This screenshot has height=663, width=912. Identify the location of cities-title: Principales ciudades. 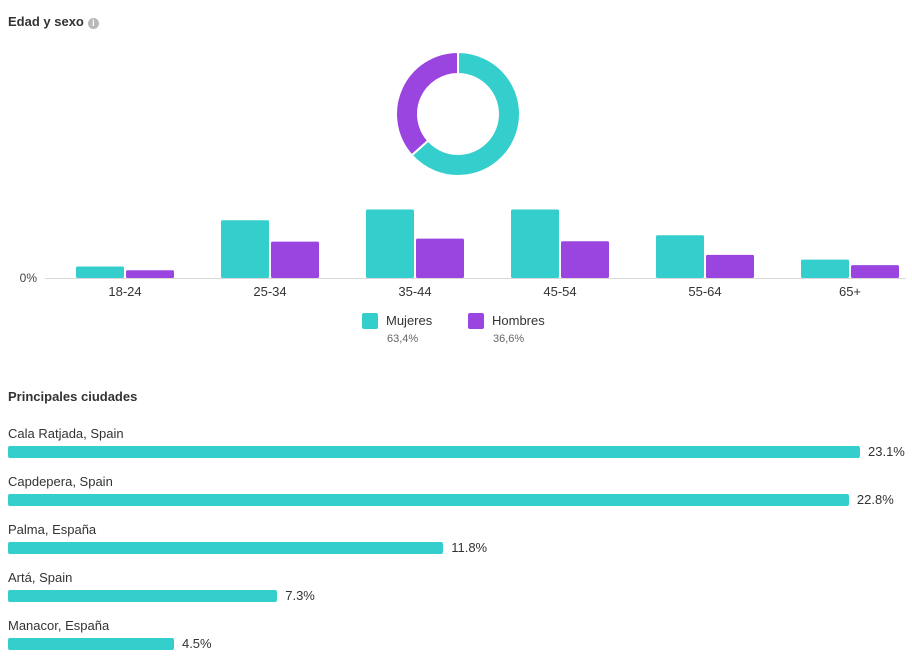
(73, 396).